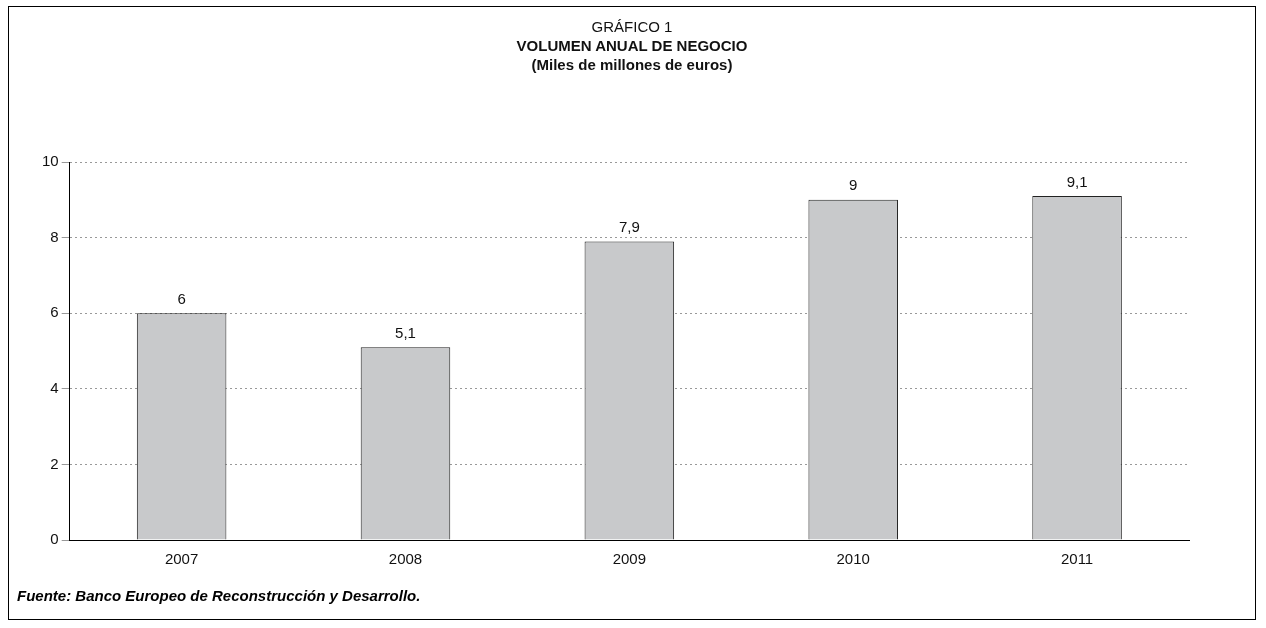 The image size is (1266, 628). Describe the element at coordinates (54, 236) in the screenshot. I see `y-tick-label: 8` at that location.